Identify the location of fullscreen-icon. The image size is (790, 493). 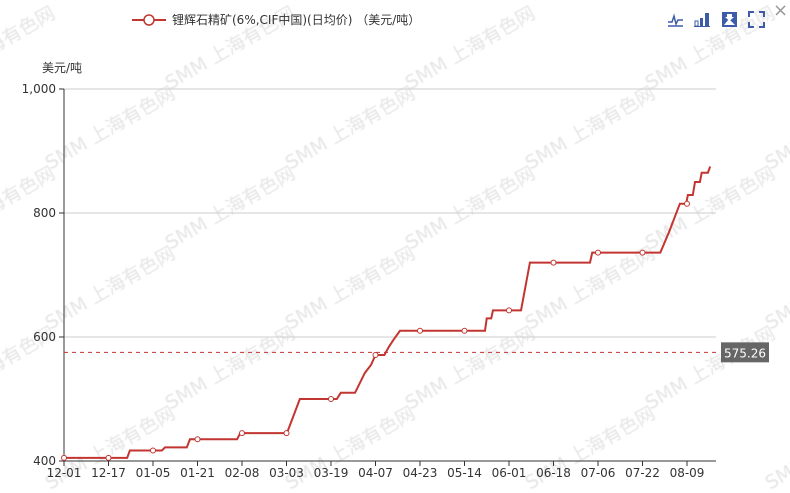
(756, 19).